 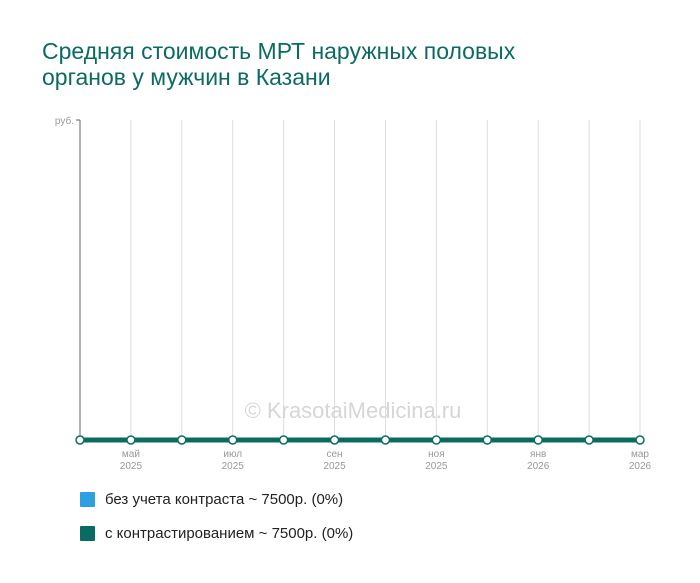 I want to click on chart-title-line-2: органов у мужчин в Казани, so click(x=186, y=77).